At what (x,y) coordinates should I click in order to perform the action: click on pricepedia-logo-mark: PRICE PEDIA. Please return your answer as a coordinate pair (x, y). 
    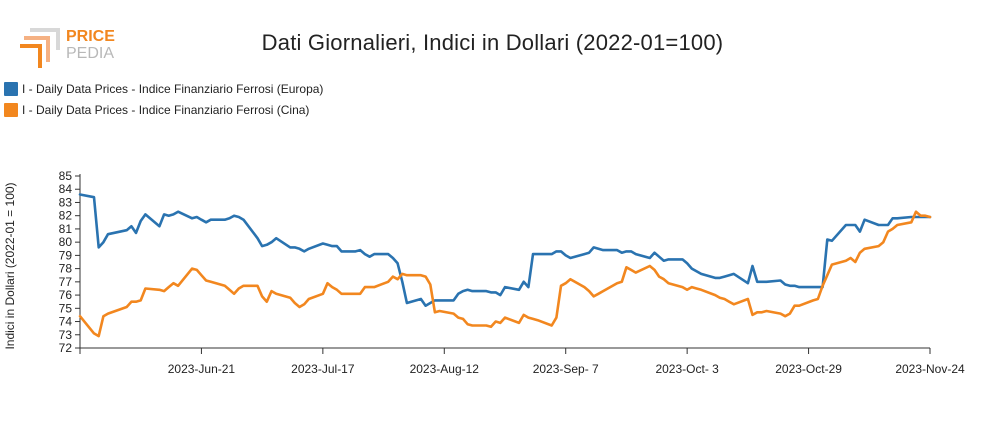
    Looking at the image, I should click on (67, 48).